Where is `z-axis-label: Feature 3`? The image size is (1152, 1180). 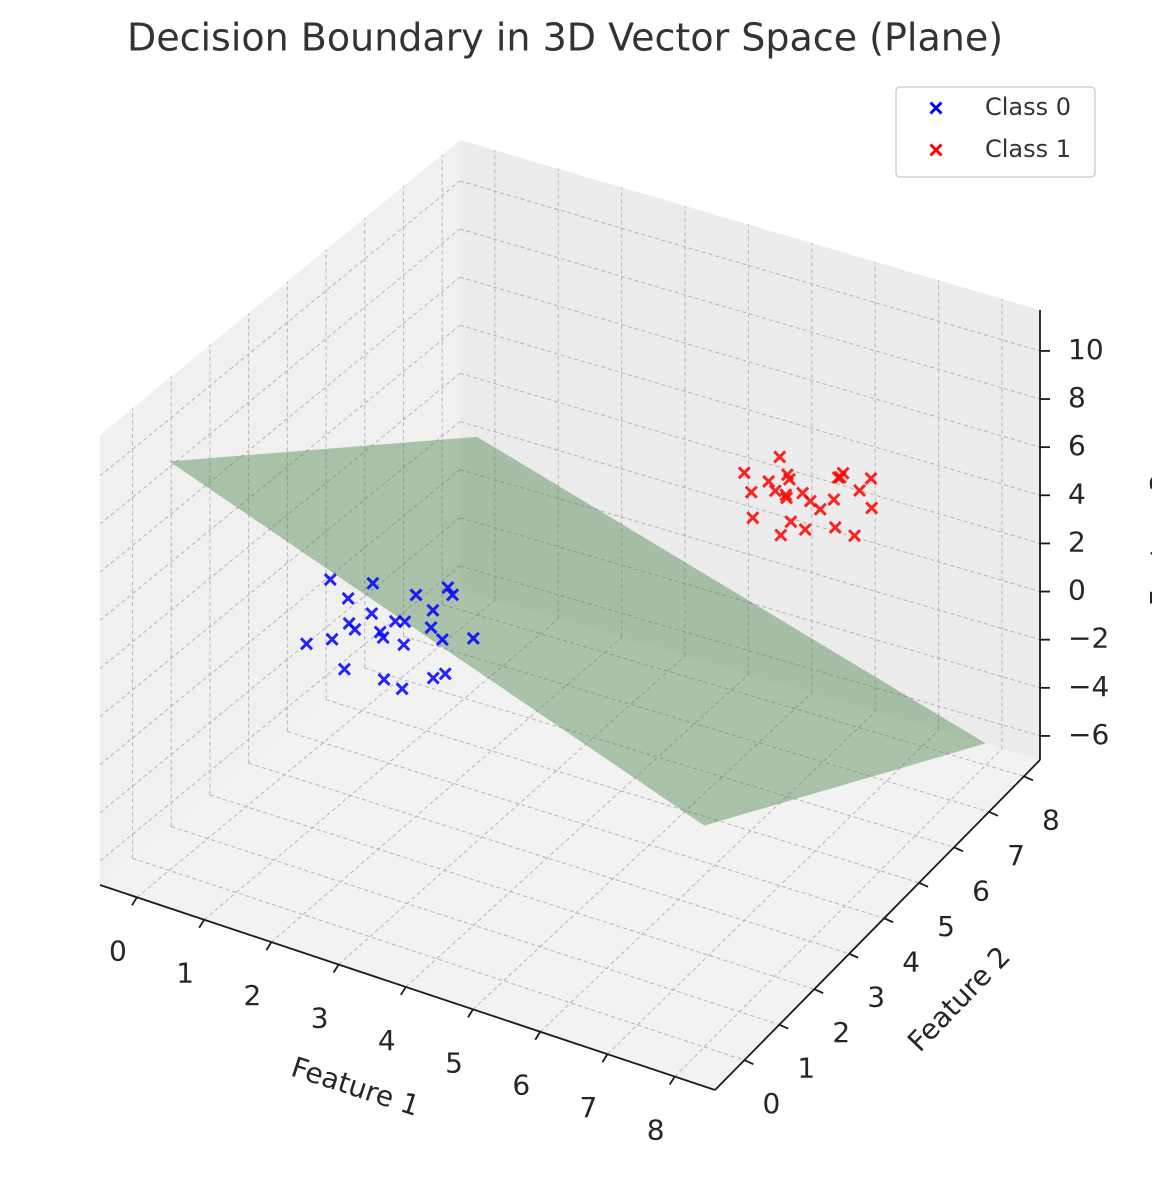 z-axis-label: Feature 3 is located at coordinates (1148, 540).